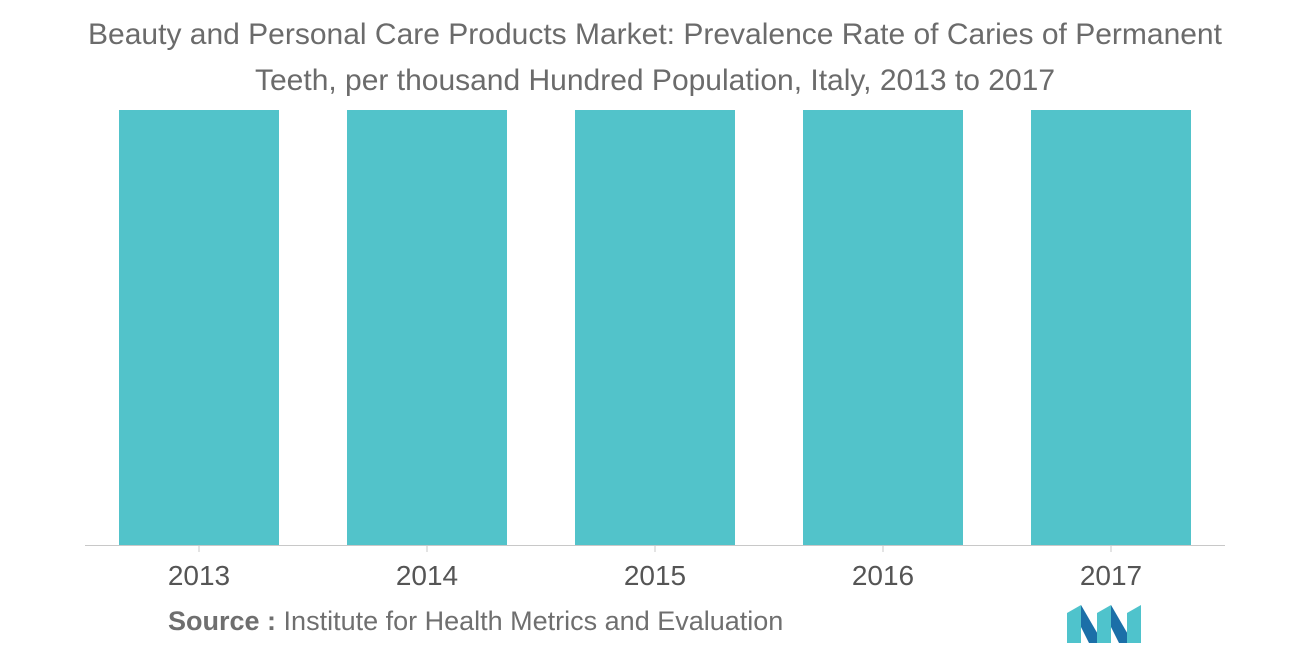 Image resolution: width=1310 pixels, height=655 pixels. I want to click on x-tick-label-2015: 2015, so click(655, 575).